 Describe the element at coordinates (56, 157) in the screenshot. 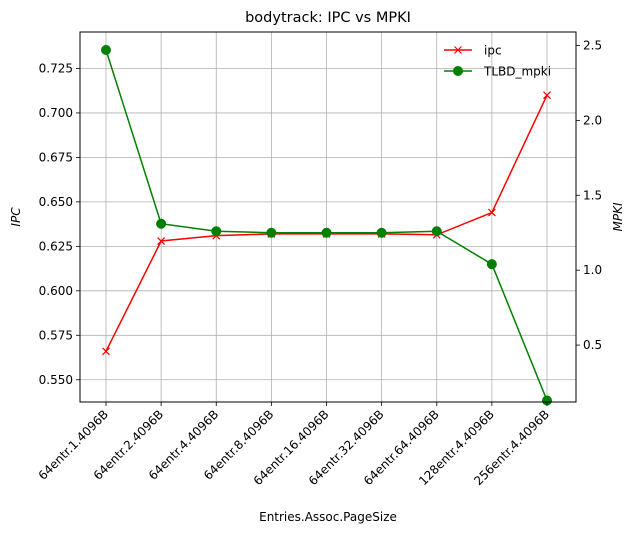

I see `y-left-tick-label: 0.675` at that location.